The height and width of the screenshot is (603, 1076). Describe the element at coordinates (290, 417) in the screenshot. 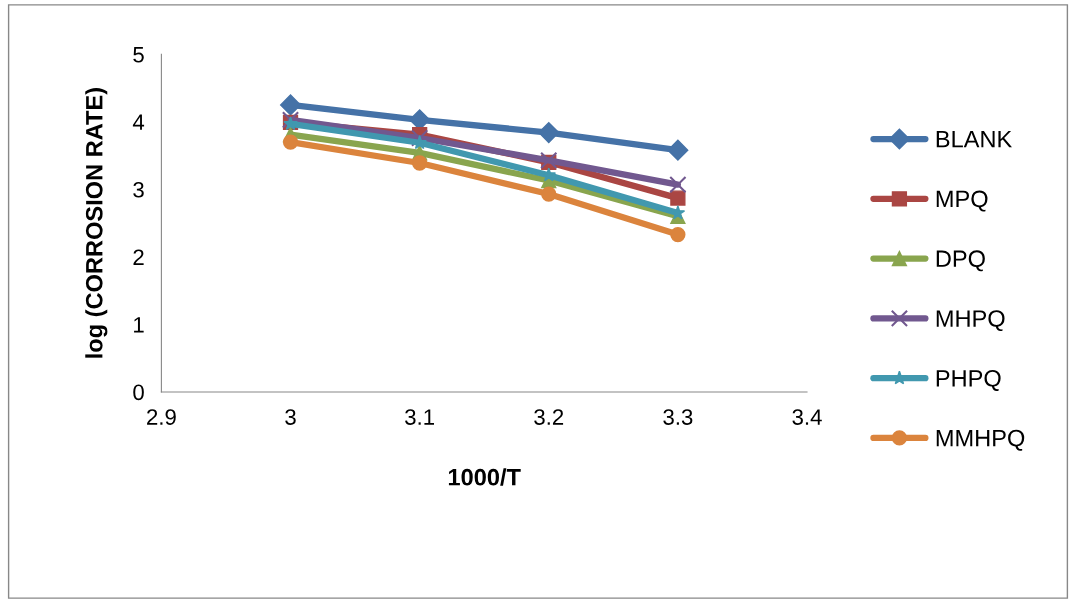

I see `x-tick-label: 3` at that location.